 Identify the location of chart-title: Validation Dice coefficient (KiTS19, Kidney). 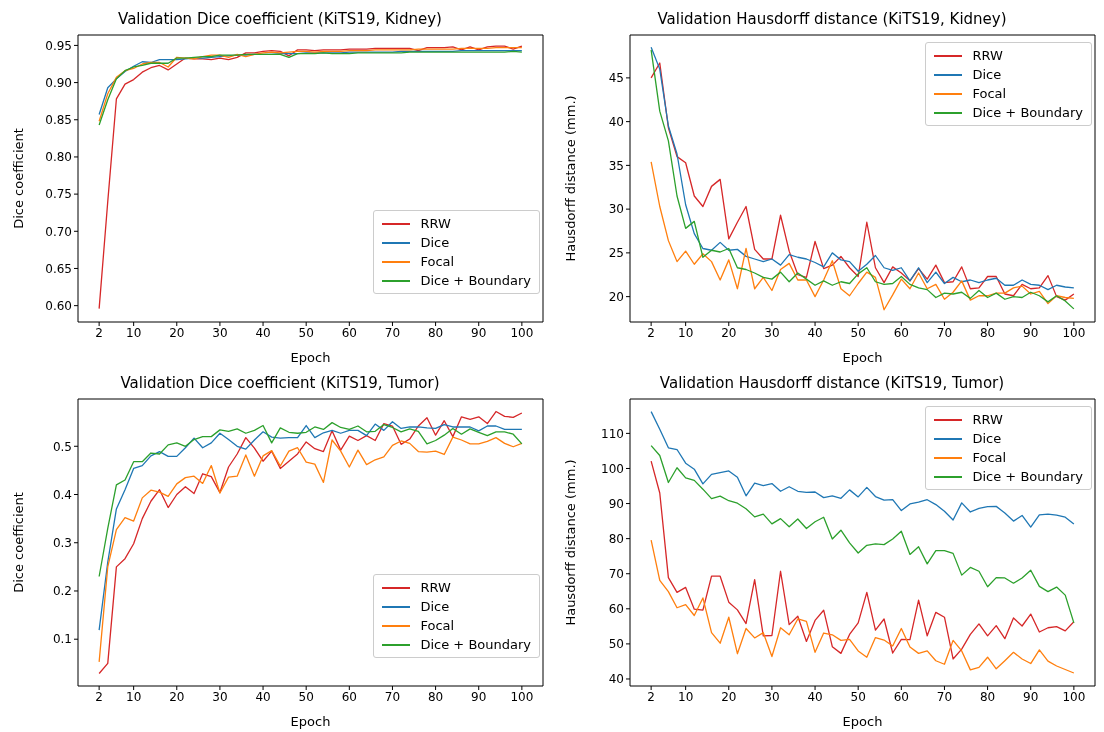
(280, 19).